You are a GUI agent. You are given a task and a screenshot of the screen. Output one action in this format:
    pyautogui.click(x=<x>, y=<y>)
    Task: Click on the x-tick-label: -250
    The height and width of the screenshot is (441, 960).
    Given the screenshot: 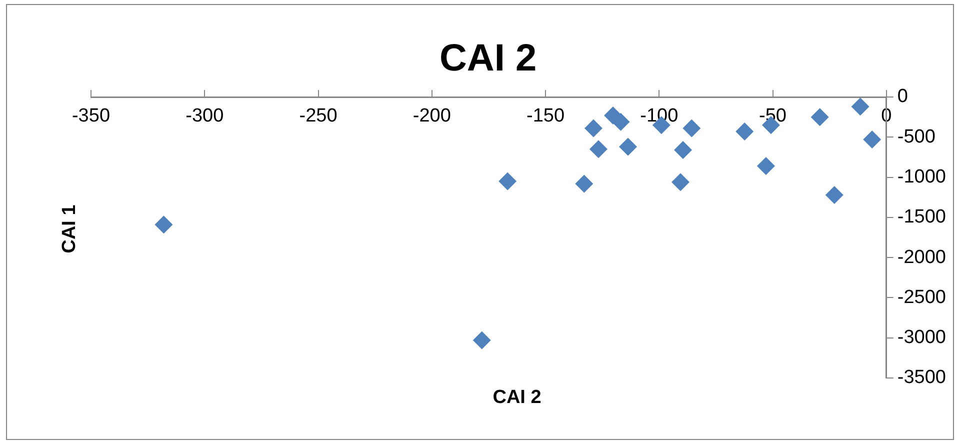 What is the action you would take?
    pyautogui.click(x=318, y=116)
    